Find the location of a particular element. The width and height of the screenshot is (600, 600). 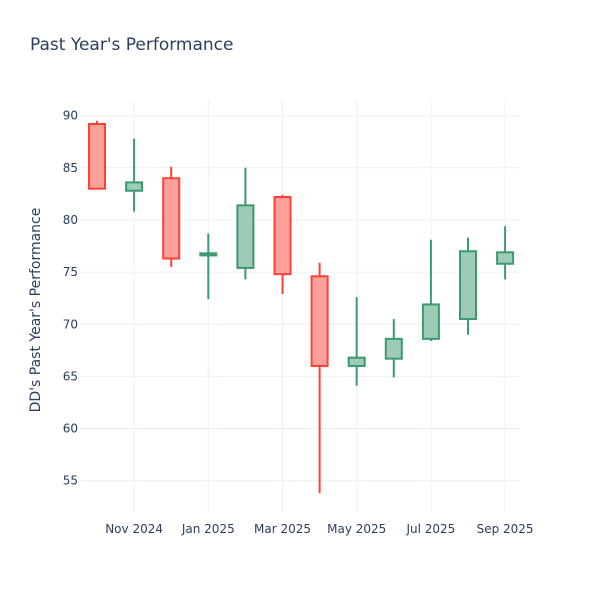

x-tick-label: Jan 2025 is located at coordinates (208, 529).